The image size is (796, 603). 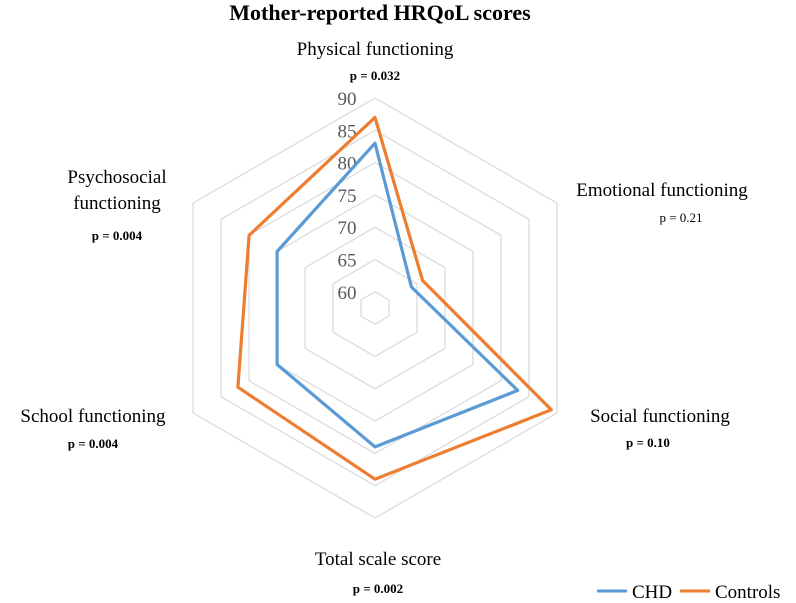 I want to click on axis-label-1: Emotional functioning, so click(x=662, y=190).